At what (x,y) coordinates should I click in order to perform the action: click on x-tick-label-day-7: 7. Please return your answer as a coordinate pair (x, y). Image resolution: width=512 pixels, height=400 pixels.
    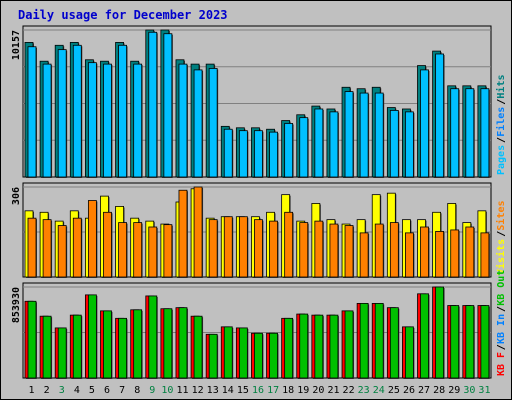
    Looking at the image, I should click on (122, 390).